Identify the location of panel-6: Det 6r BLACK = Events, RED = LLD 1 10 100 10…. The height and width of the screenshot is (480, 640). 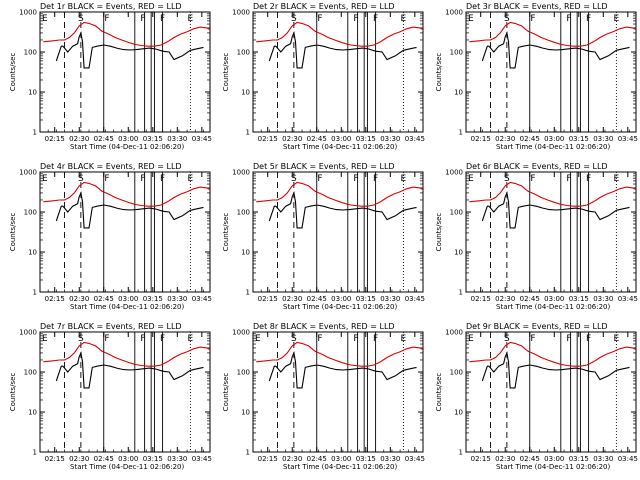
(536, 236).